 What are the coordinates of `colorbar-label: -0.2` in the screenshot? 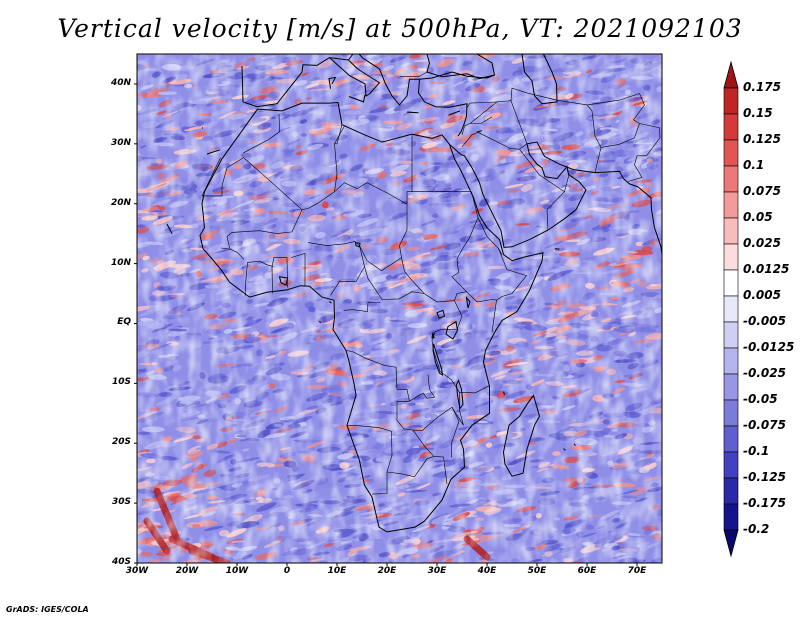 It's located at (756, 529).